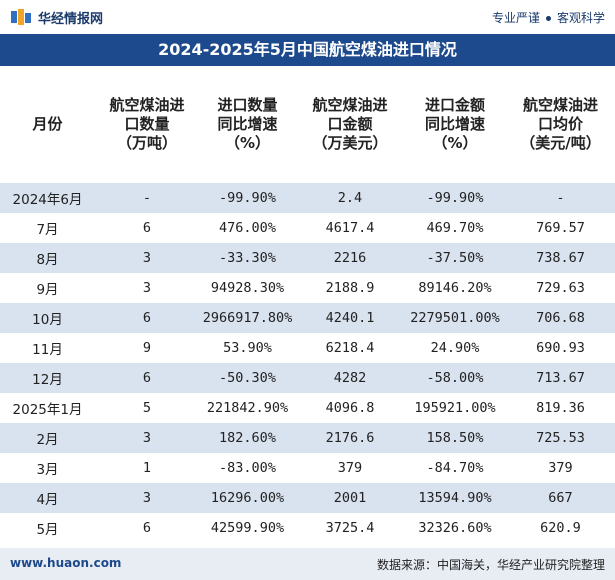  What do you see at coordinates (350, 438) in the screenshot?
I see `cell-amt: 2176.6` at bounding box center [350, 438].